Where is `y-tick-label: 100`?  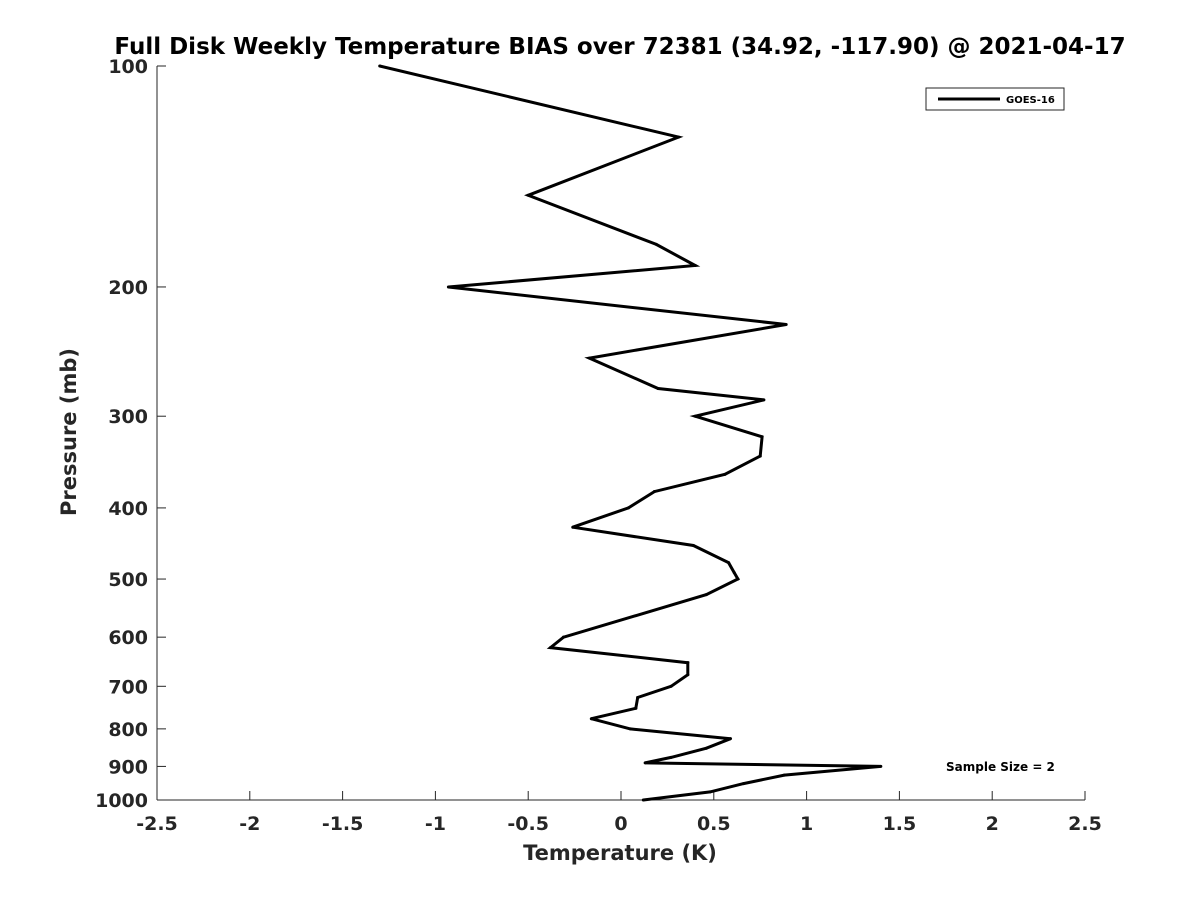
y-tick-label: 100 is located at coordinates (128, 67).